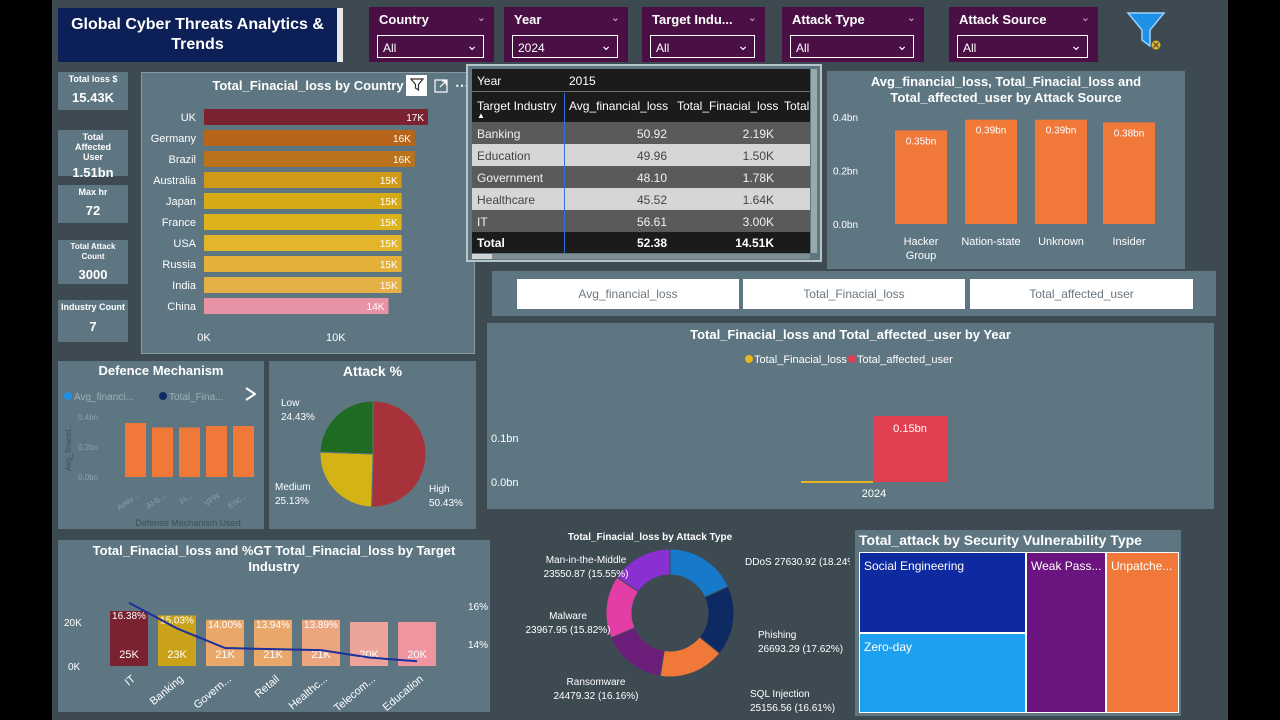  Describe the element at coordinates (197, 34) in the screenshot. I see `report-title-text: Global Cyber Threats Analytics & Trends` at that location.